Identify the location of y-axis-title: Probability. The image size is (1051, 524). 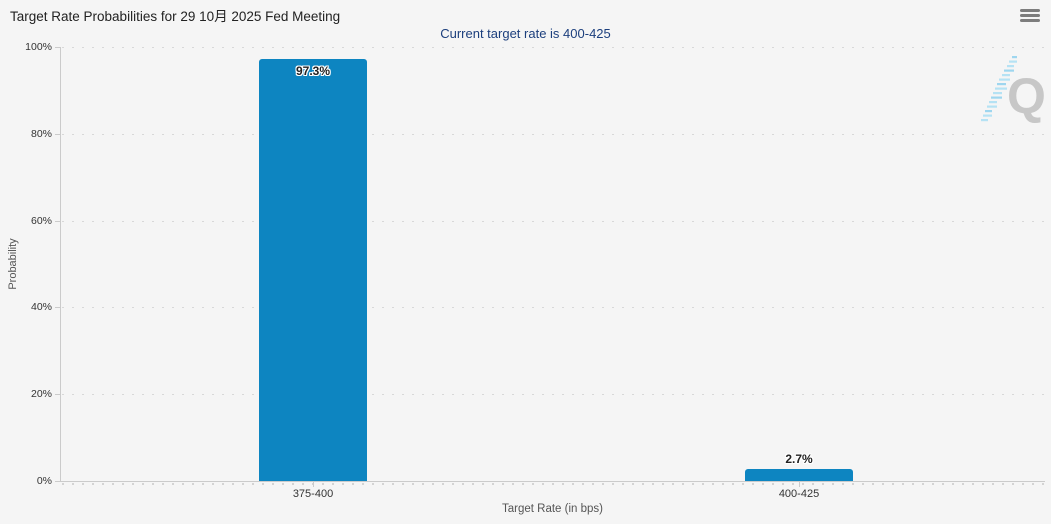
(13, 264).